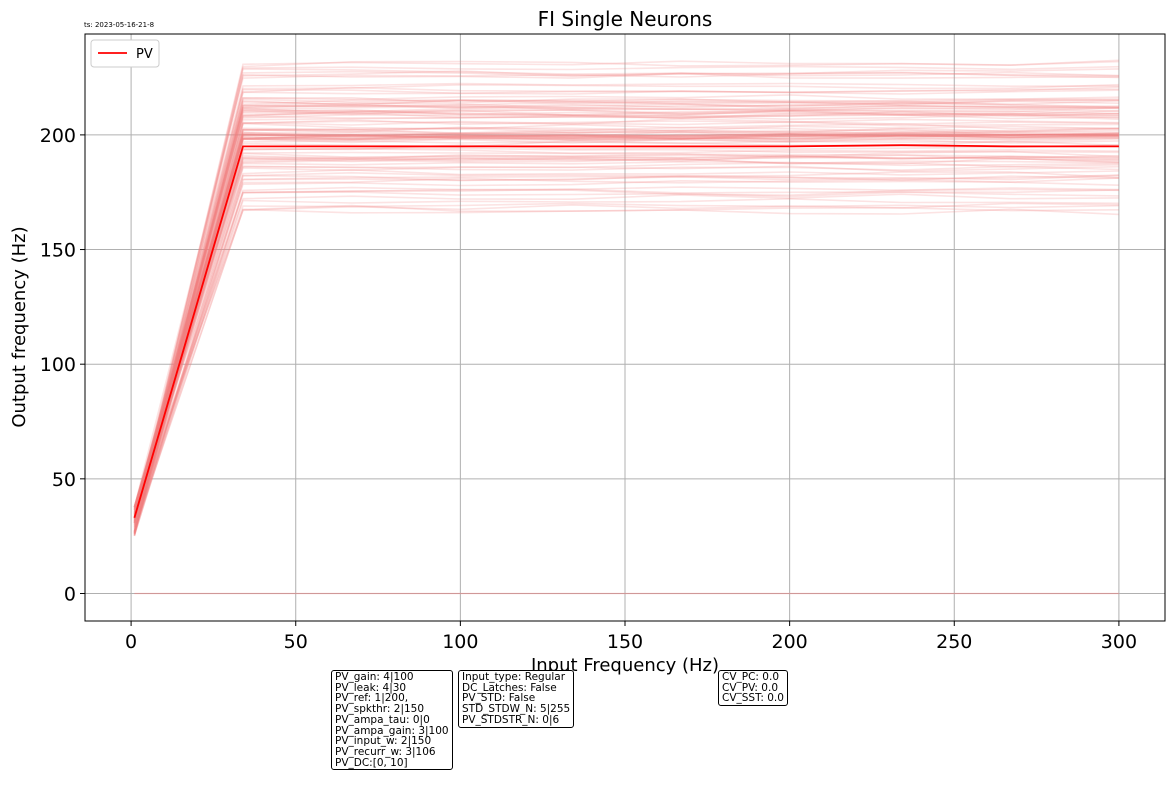 Image resolution: width=1175 pixels, height=795 pixels. Describe the element at coordinates (131, 642) in the screenshot. I see `x-tick-label: 0` at that location.